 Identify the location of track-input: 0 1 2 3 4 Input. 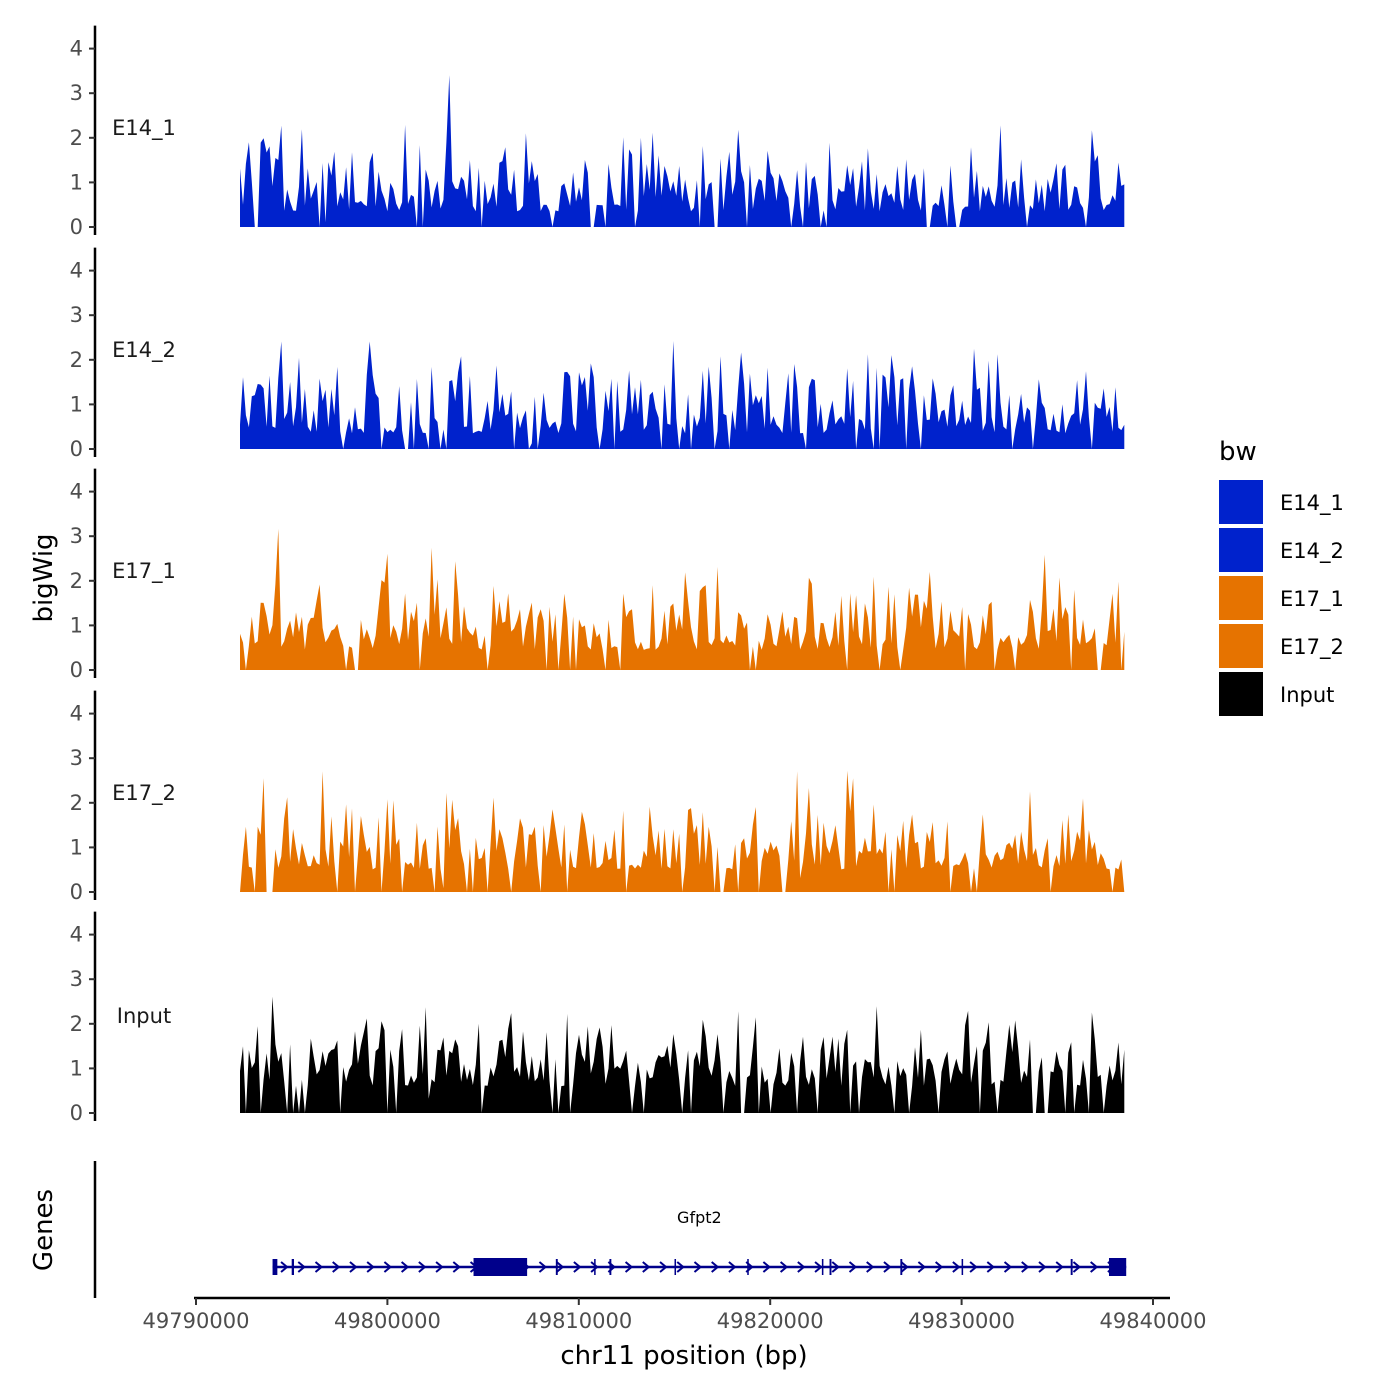
(597, 1018).